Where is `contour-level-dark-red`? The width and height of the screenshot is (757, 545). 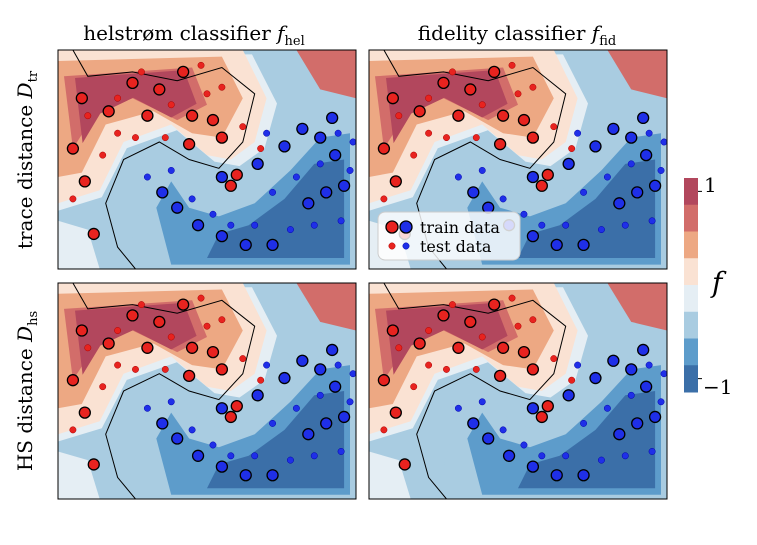 contour-level-dark-red is located at coordinates (447, 338).